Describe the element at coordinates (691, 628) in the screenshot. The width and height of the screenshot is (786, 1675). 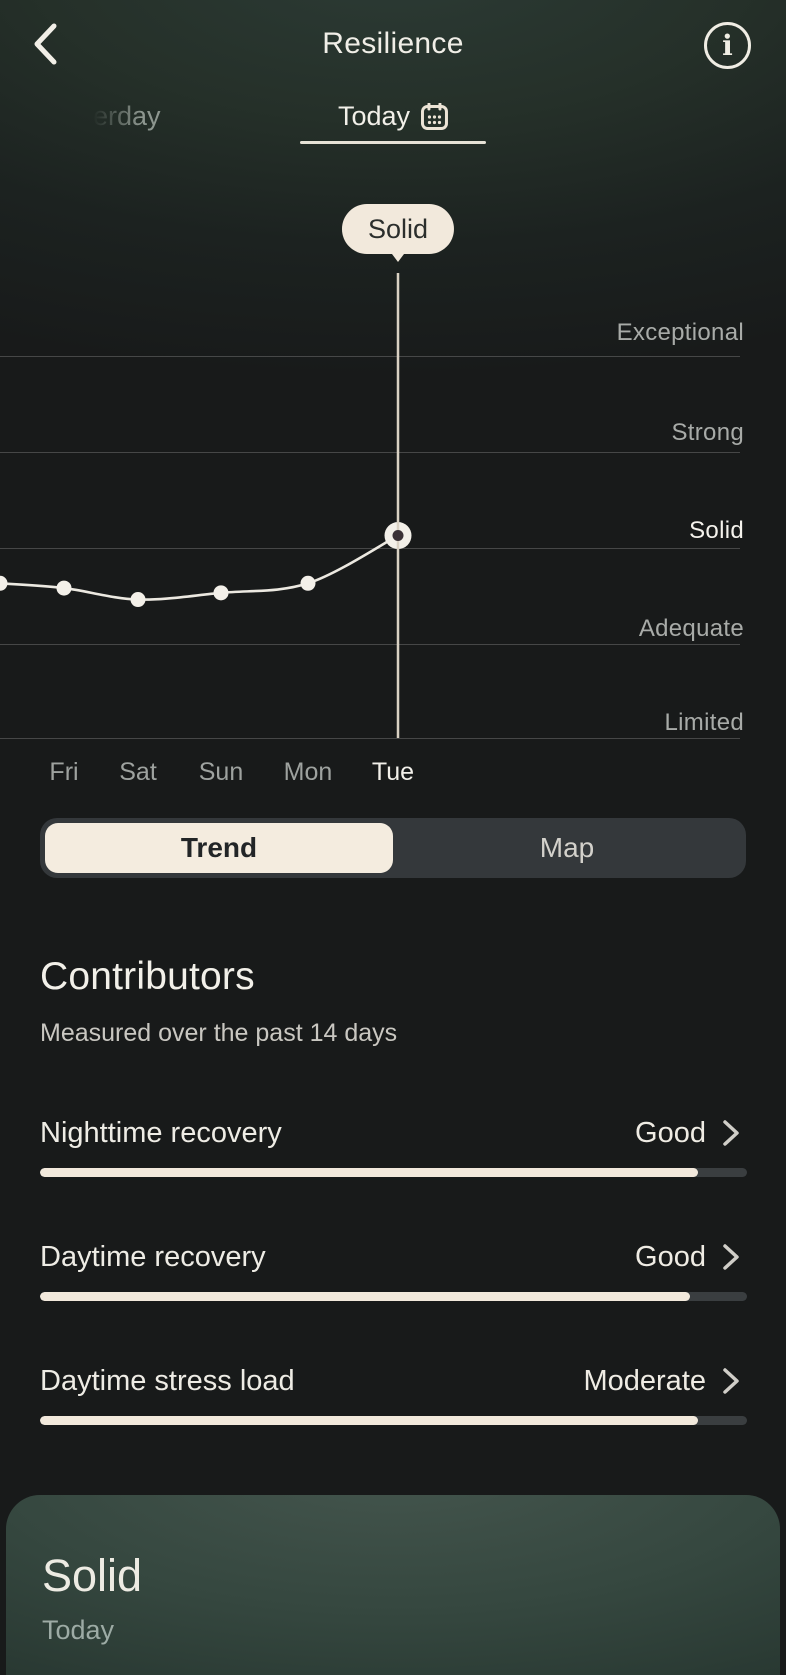
I see `y-axis-label: Adequate` at that location.